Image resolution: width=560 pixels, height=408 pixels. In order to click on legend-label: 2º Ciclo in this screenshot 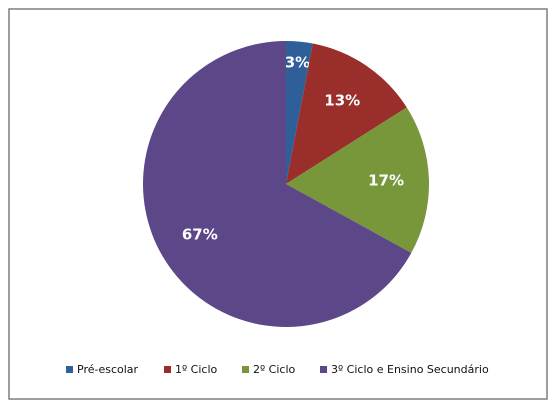, I will do `click(274, 369)`.